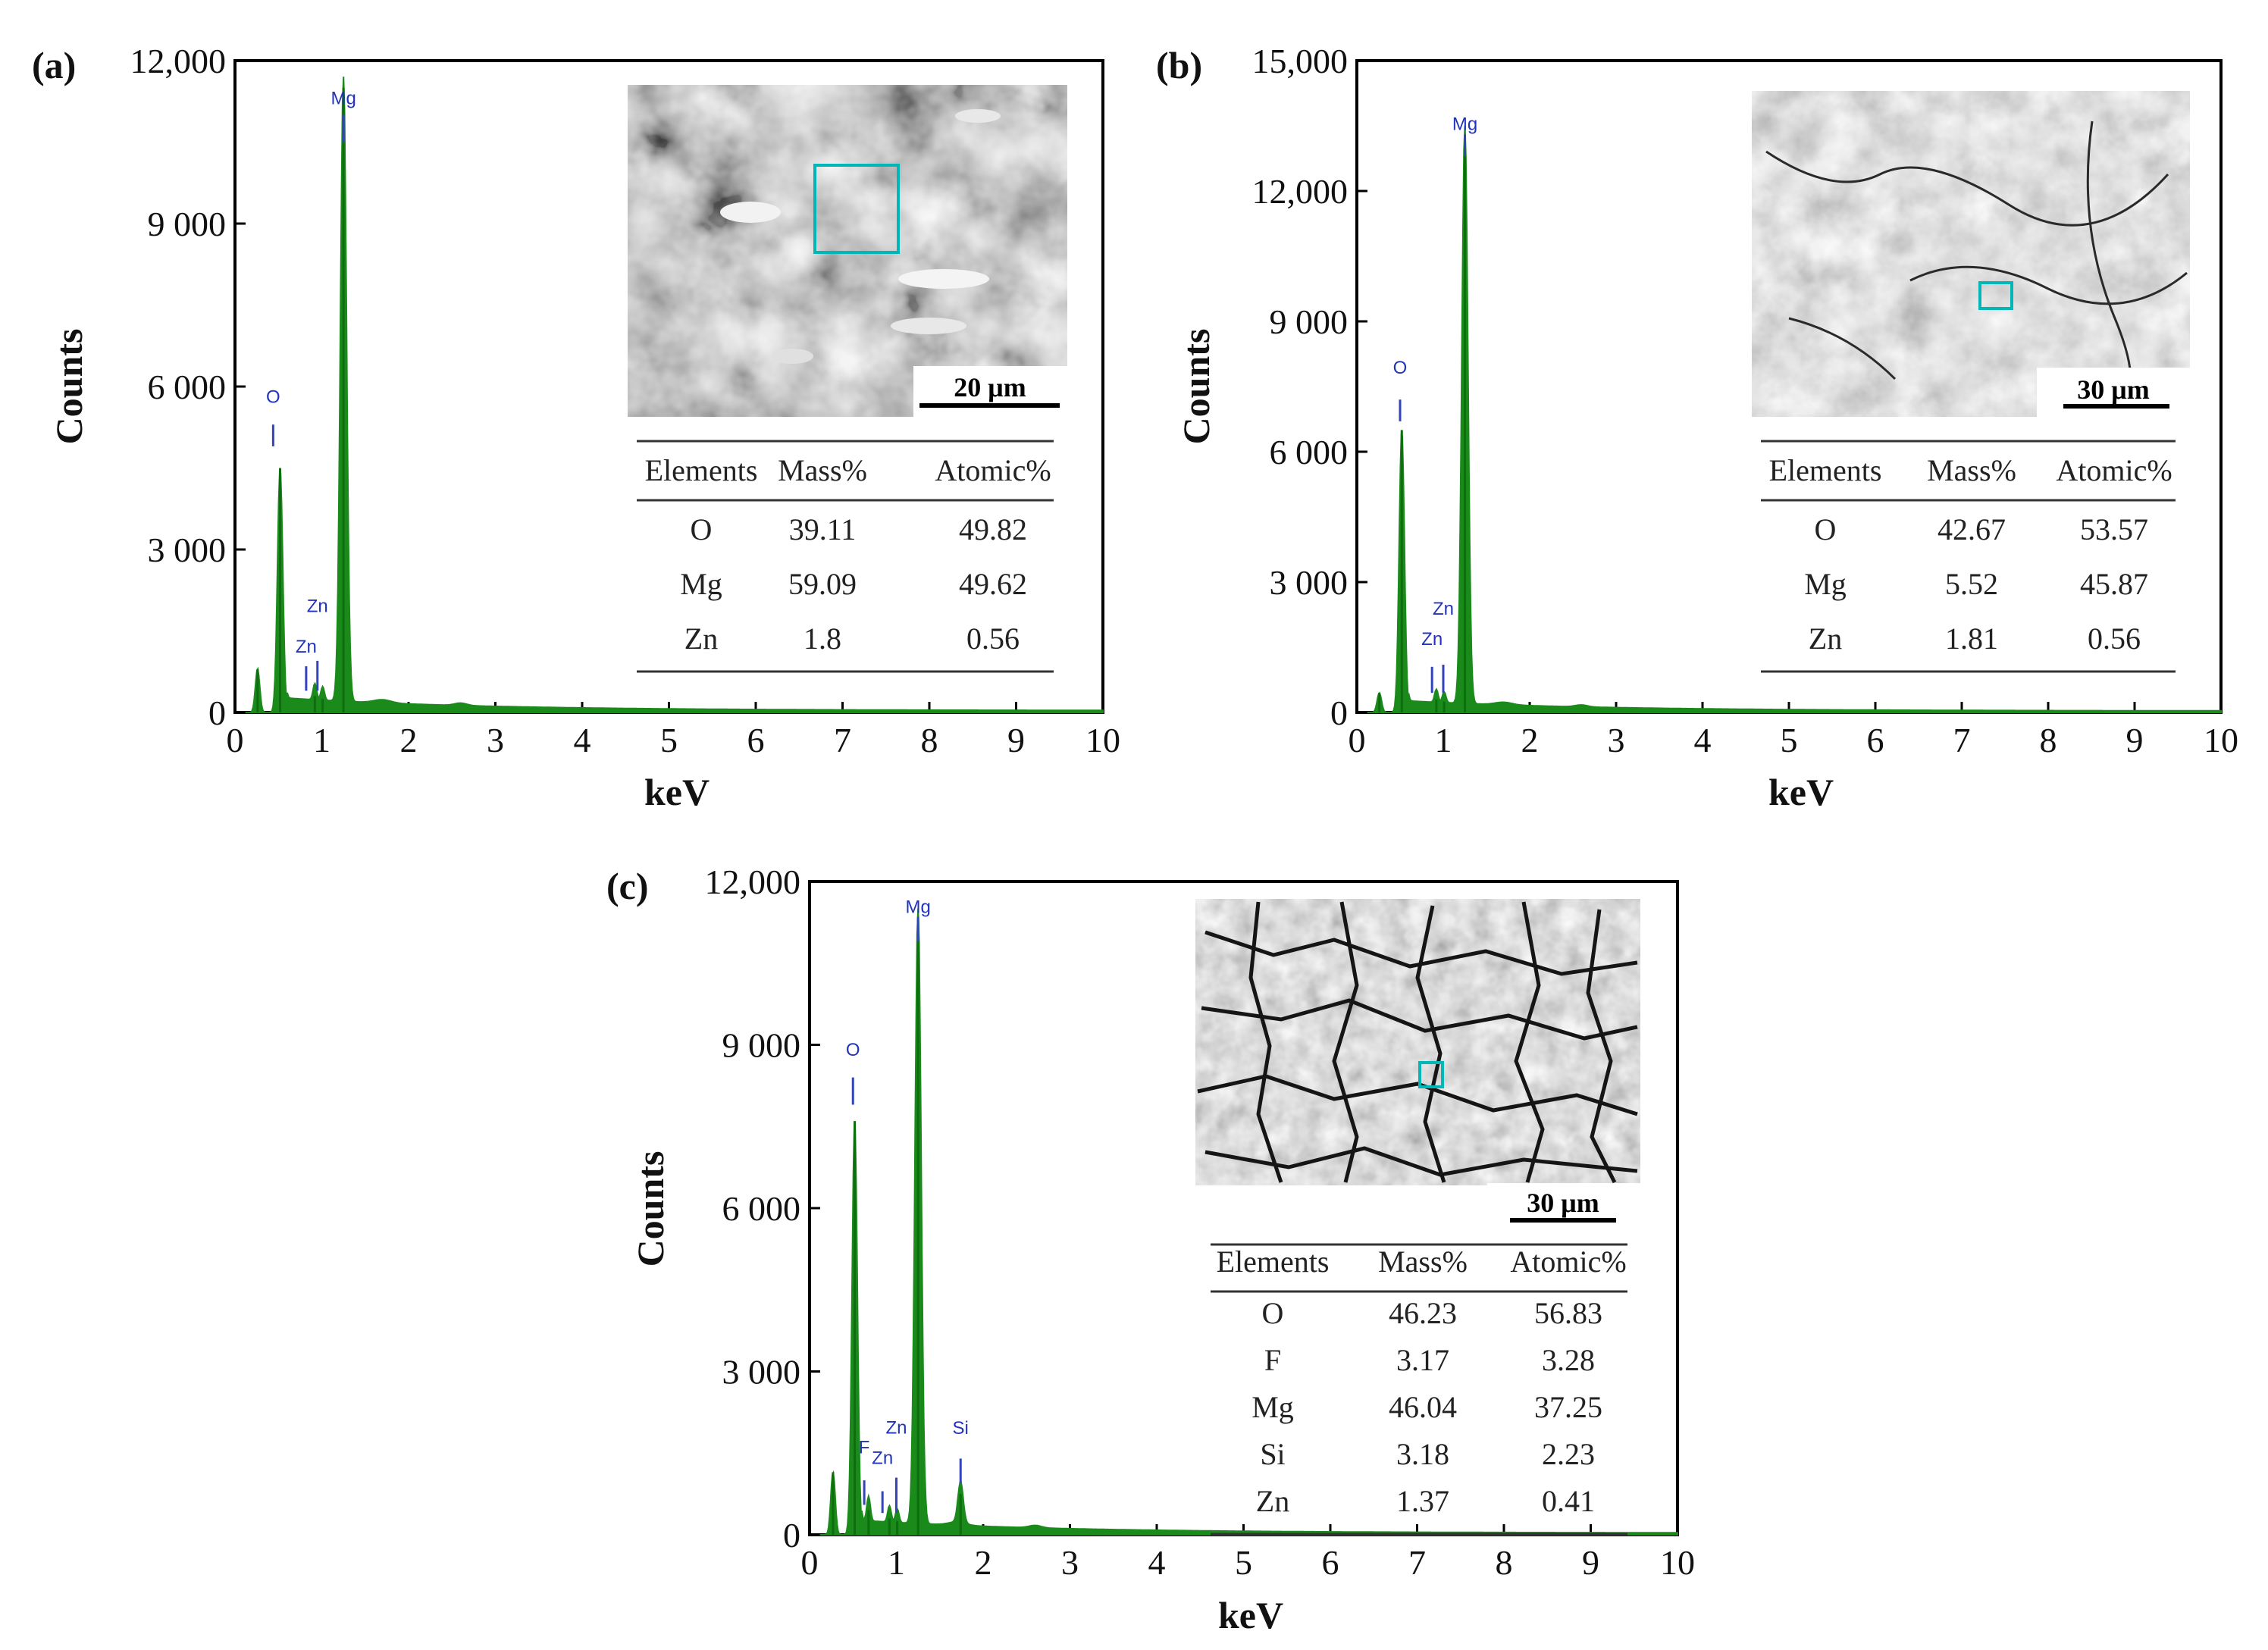 The height and width of the screenshot is (1650, 2268). Describe the element at coordinates (1309, 321) in the screenshot. I see `y-tick-label: 9 000` at that location.